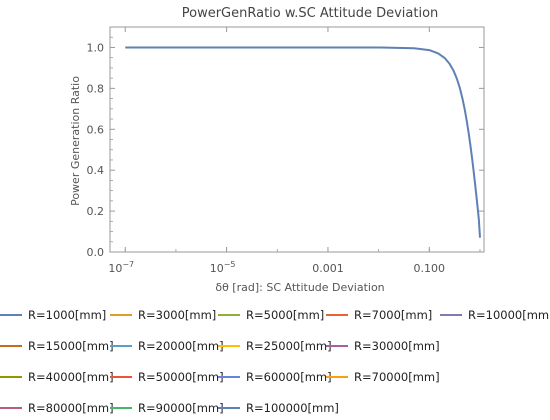  Describe the element at coordinates (96, 252) in the screenshot. I see `y-tick-label: 0.0` at that location.